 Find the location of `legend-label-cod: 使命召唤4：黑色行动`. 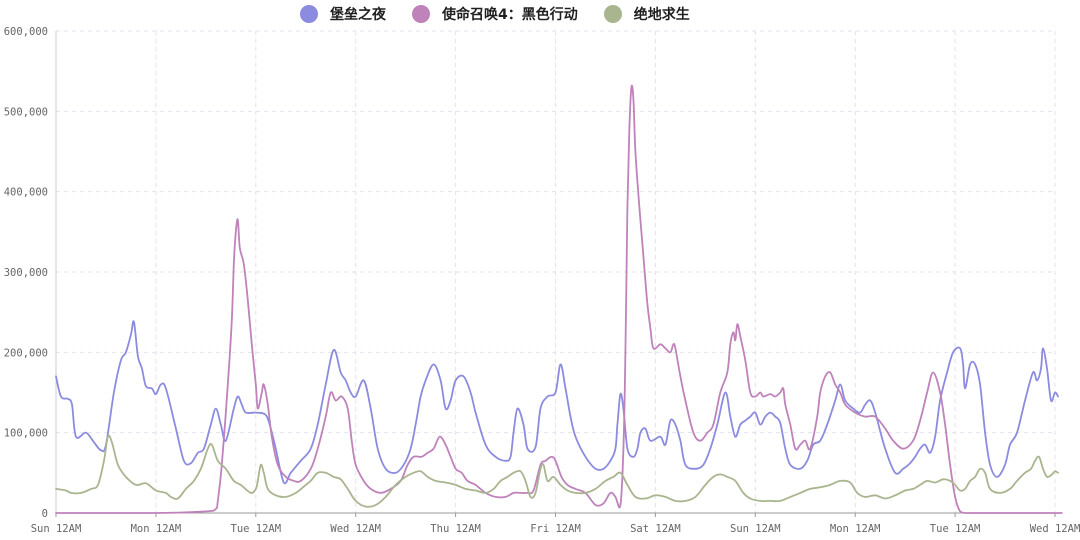

legend-label-cod: 使命召唤4：黑色行动 is located at coordinates (510, 15).